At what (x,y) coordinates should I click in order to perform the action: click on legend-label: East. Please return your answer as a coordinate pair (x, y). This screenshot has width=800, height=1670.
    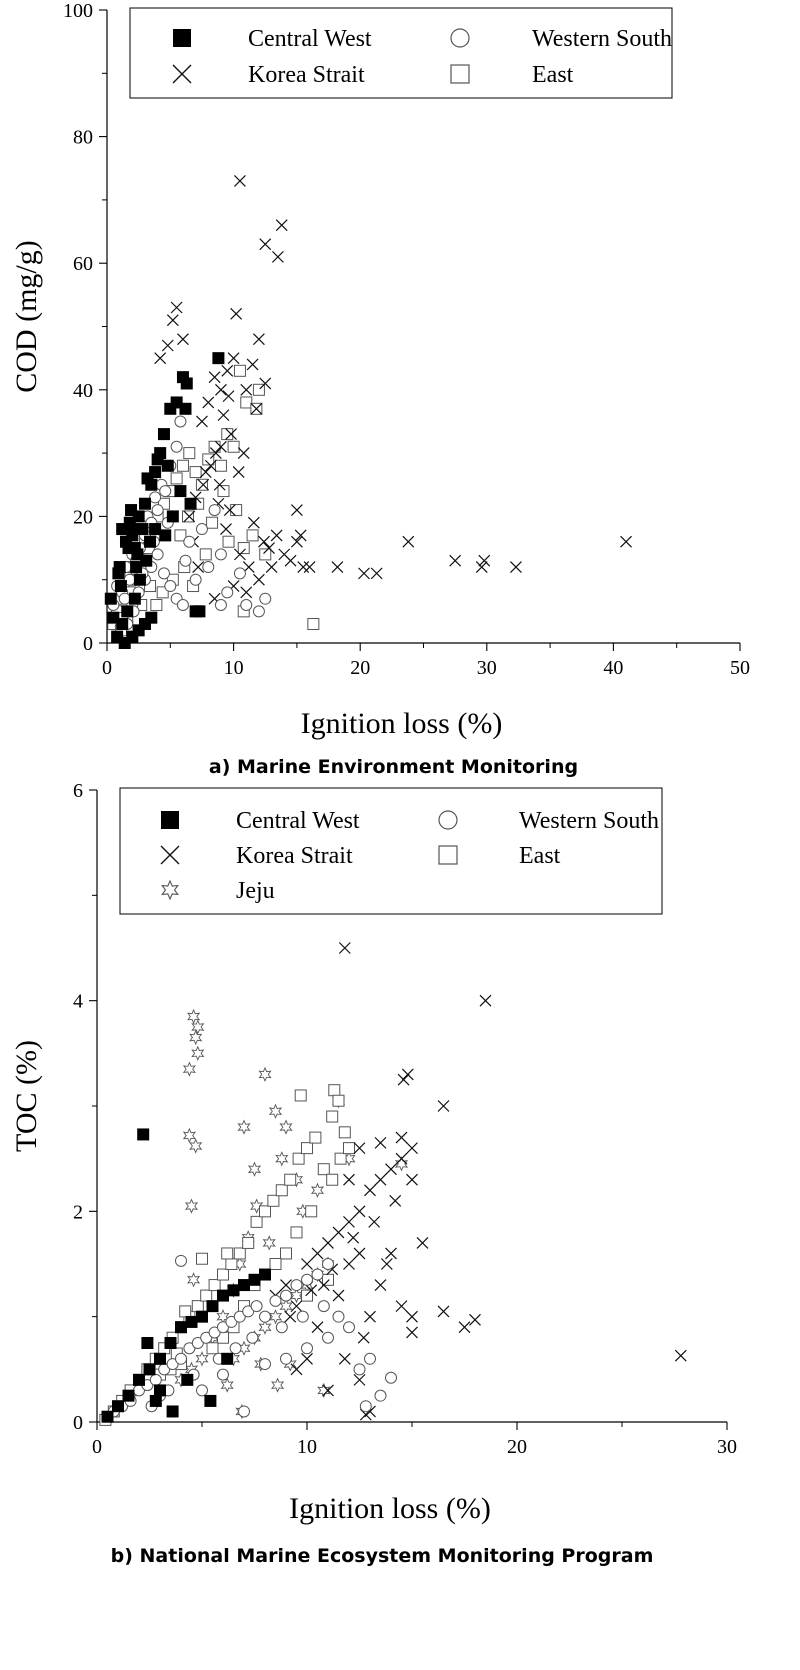
    Looking at the image, I should click on (553, 75).